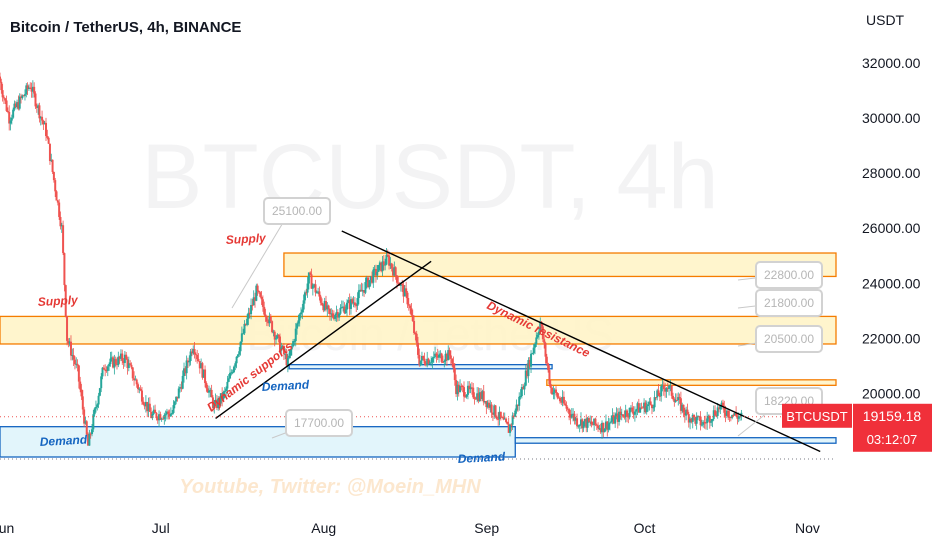 The height and width of the screenshot is (550, 932). Describe the element at coordinates (891, 173) in the screenshot. I see `y-tick-label: 28000.00` at that location.